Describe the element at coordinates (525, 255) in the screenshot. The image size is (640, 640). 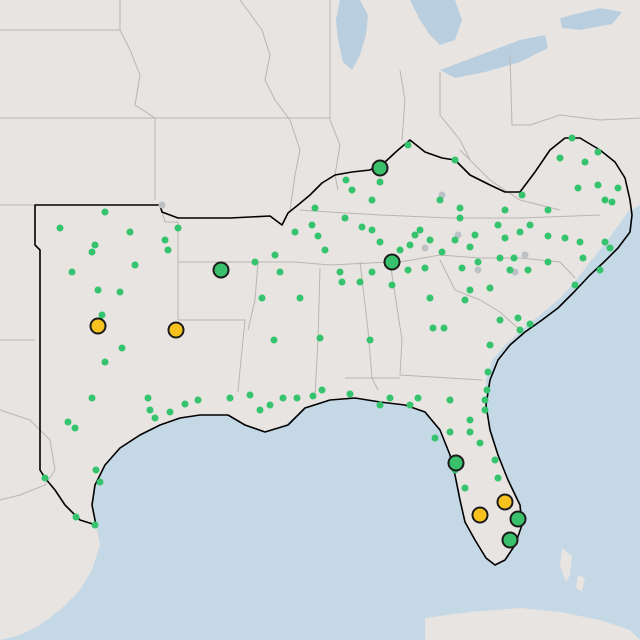
I see `grey-site` at that location.